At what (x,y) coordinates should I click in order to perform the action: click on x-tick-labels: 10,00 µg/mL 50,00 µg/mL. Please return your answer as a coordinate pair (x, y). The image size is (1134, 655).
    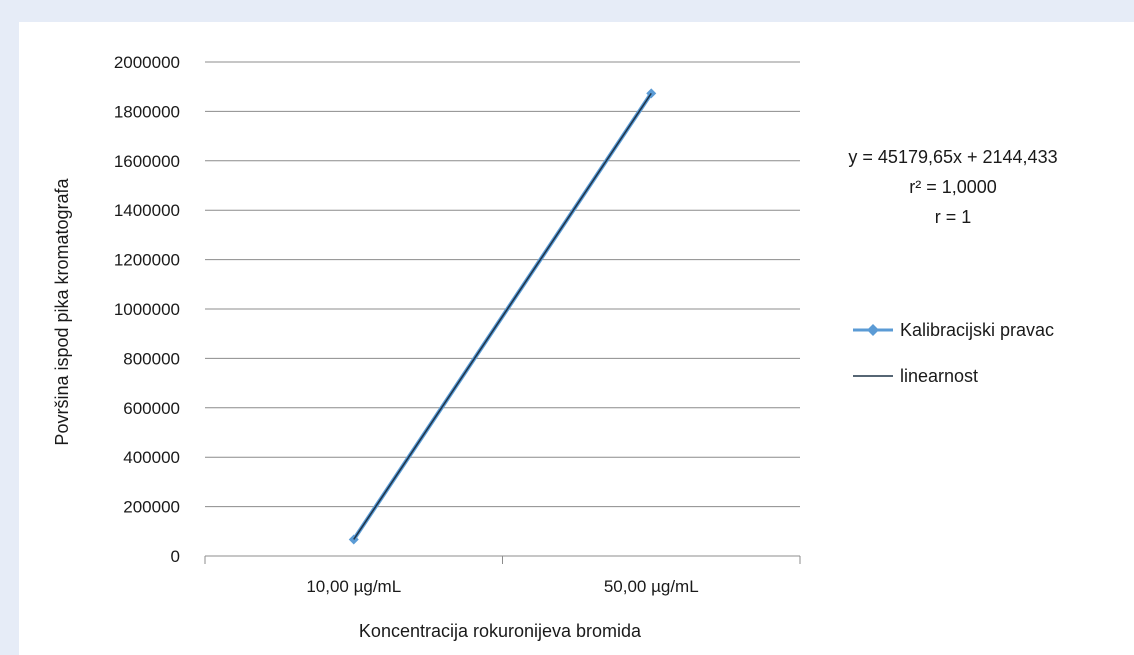
    Looking at the image, I should click on (502, 586).